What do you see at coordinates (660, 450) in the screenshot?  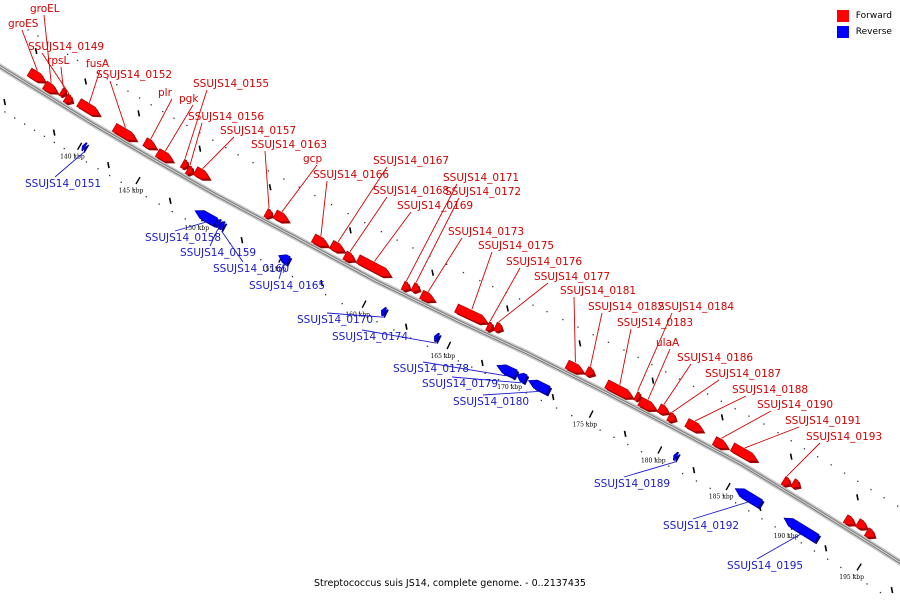 I see `tick-mark` at bounding box center [660, 450].